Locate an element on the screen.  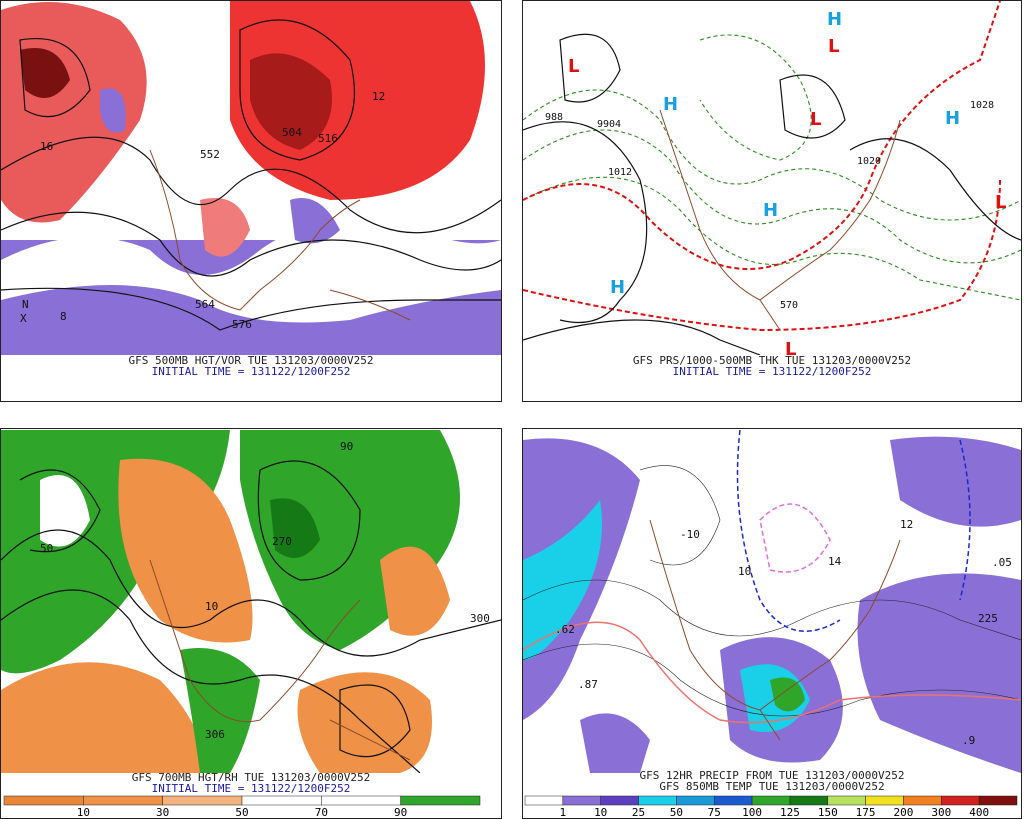
contour-label: X is located at coordinates (23, 318).